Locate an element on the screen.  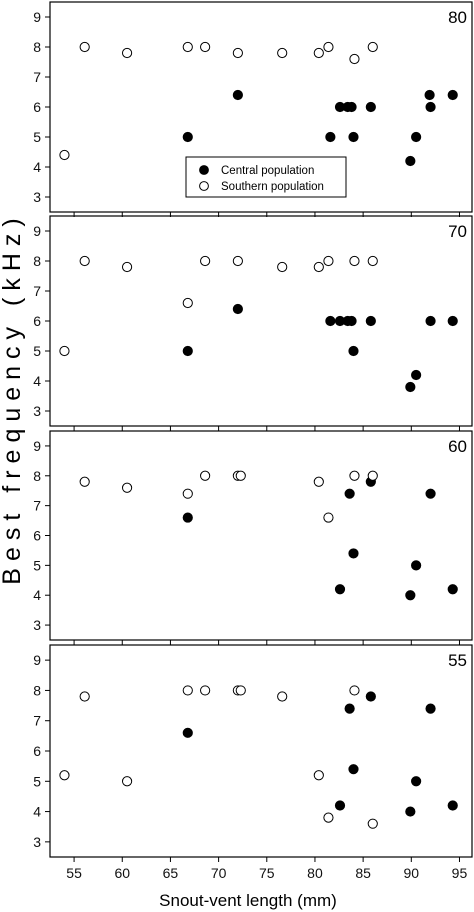
legend: Central population Southern population is located at coordinates (266, 177).